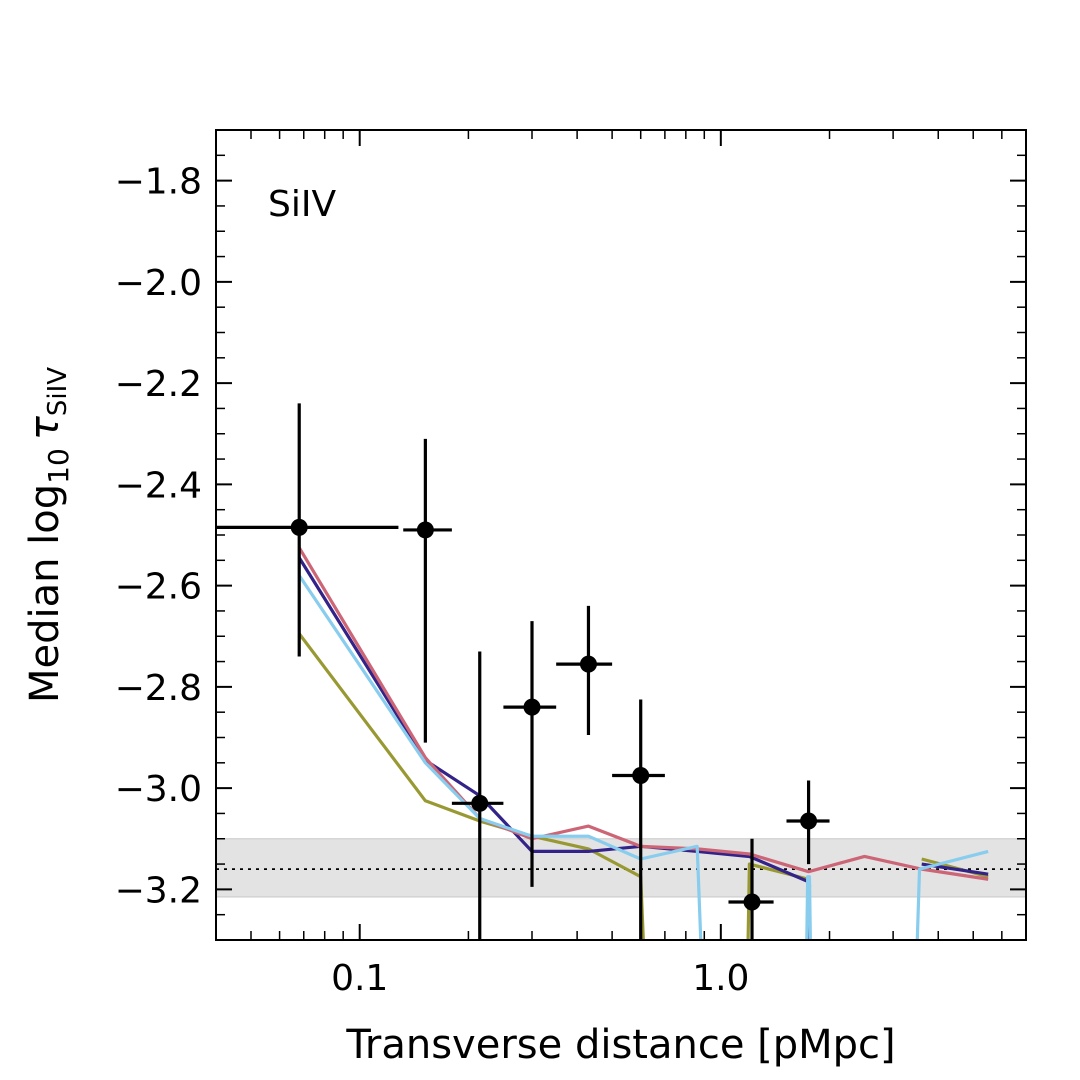 The width and height of the screenshot is (1080, 1080). I want to click on y-tick-label-5: −2.8, so click(158, 688).